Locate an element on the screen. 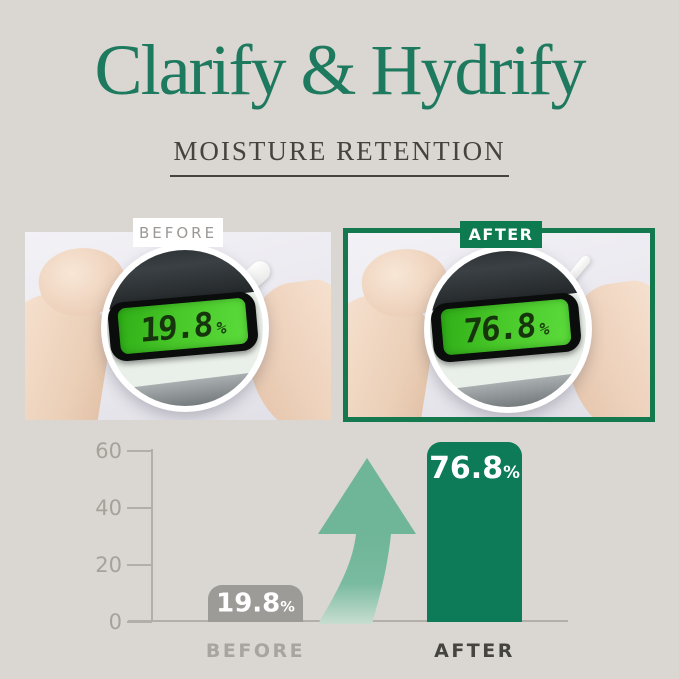 Image resolution: width=679 pixels, height=679 pixels. lcd-bezel: 76.8 % is located at coordinates (506, 327).